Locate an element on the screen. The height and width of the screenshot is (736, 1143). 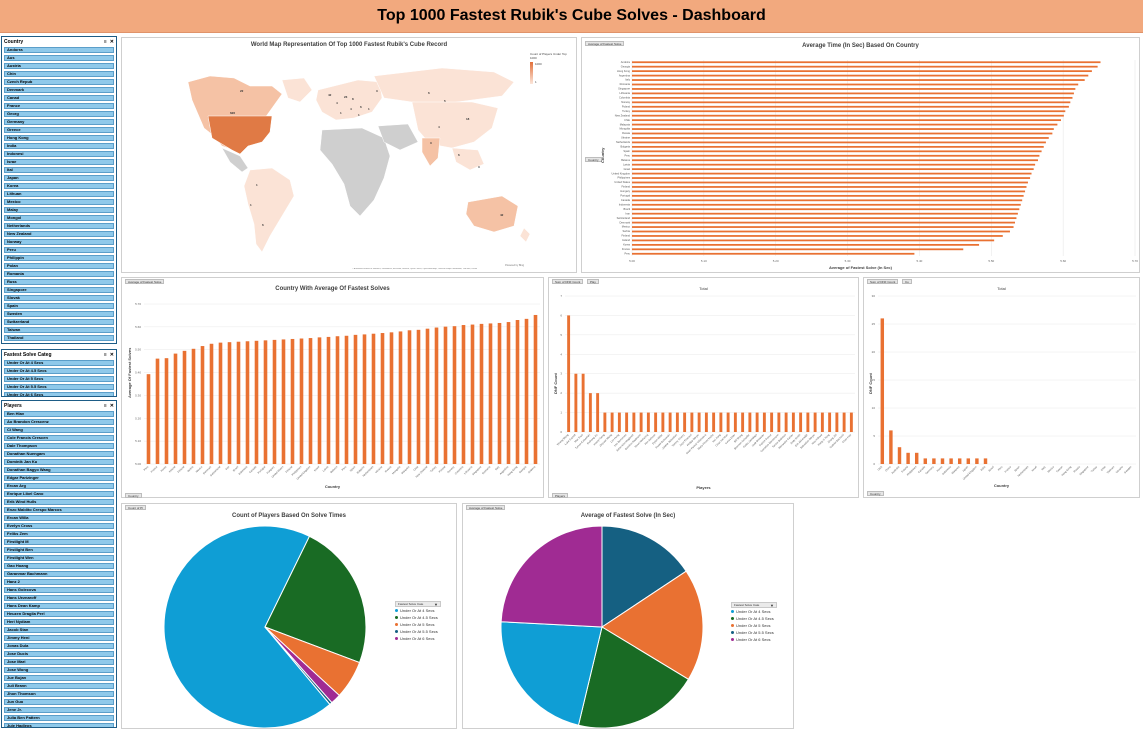
legend-item: Under Or At 6 Secs is located at coordinates (418, 638).